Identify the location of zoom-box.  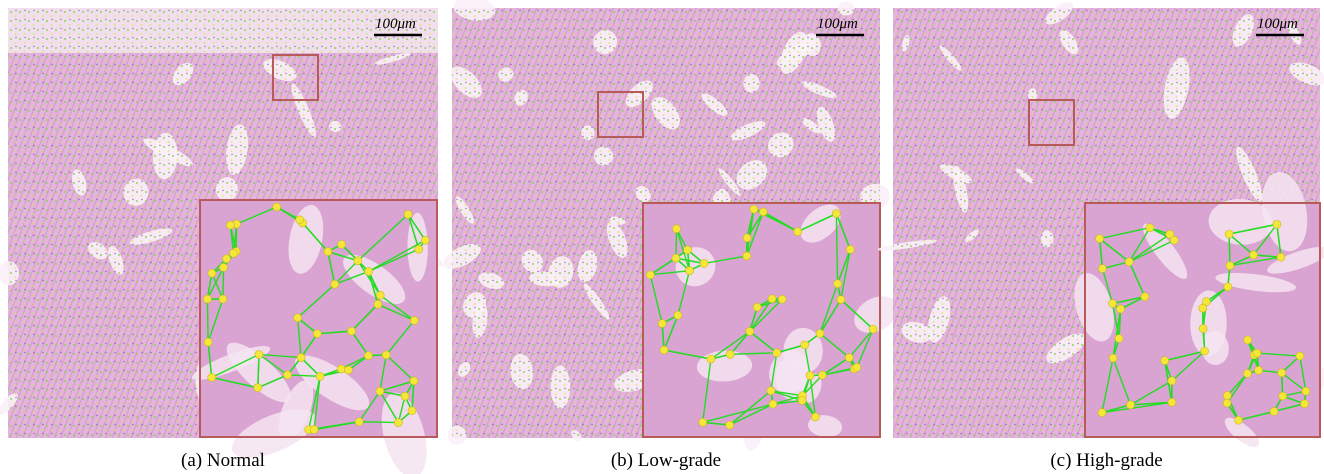
(1051, 122).